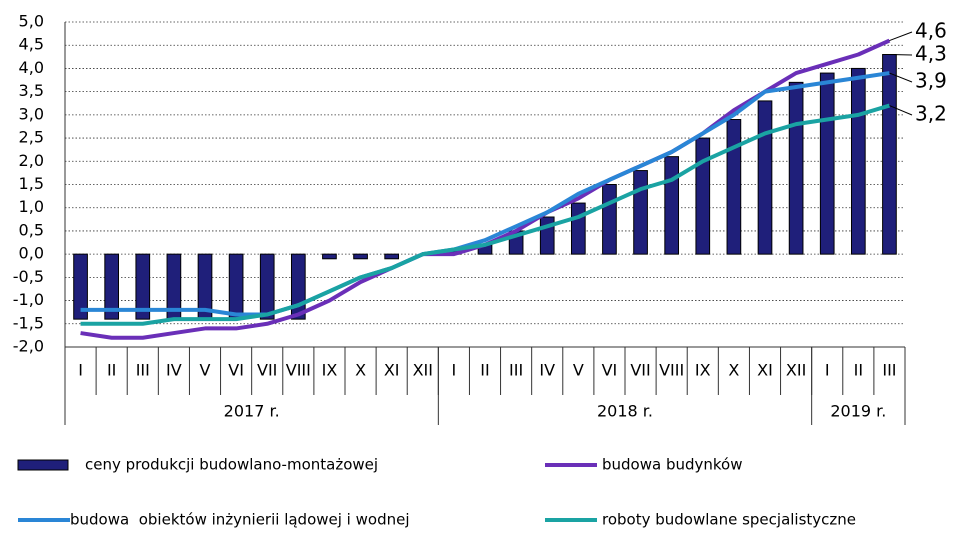 Image resolution: width=953 pixels, height=533 pixels. Describe the element at coordinates (31, 67) in the screenshot. I see `y-tick-label: 4,0` at that location.